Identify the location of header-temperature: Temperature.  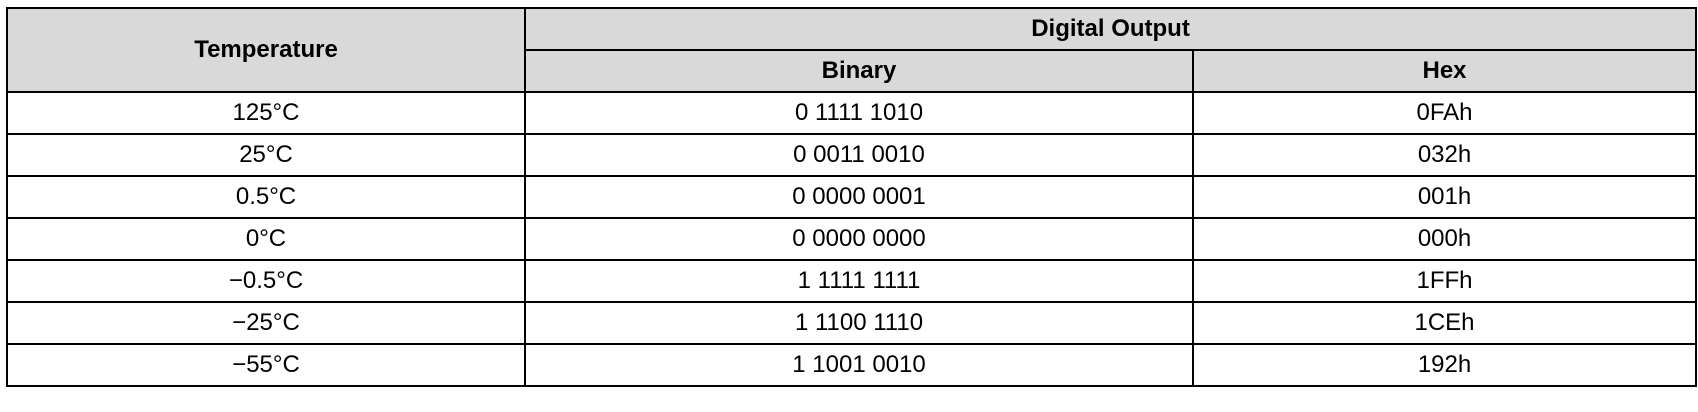
(266, 50).